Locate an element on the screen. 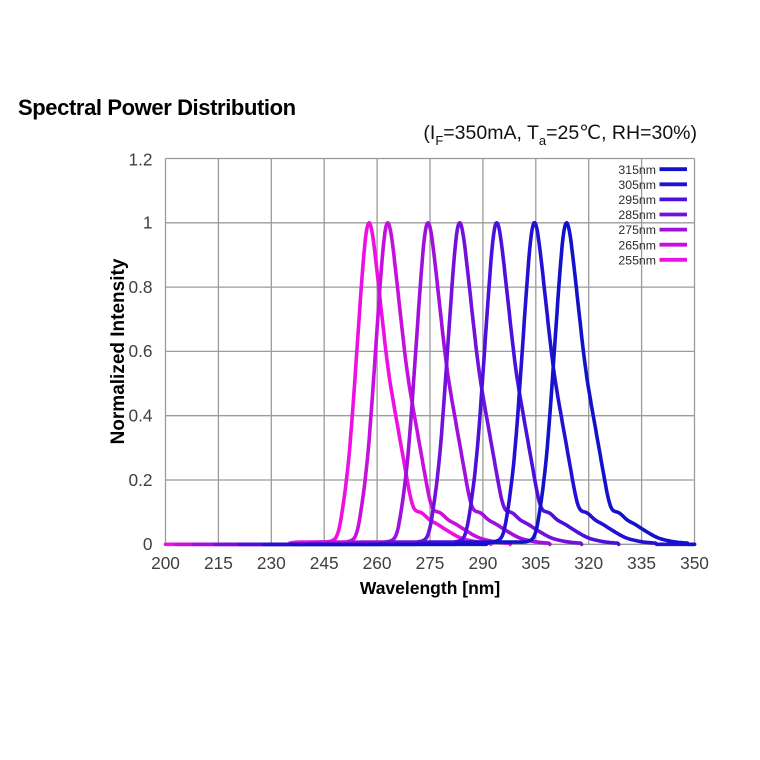 Image resolution: width=760 pixels, height=760 pixels. svg-text: 0.8 is located at coordinates (140, 287).